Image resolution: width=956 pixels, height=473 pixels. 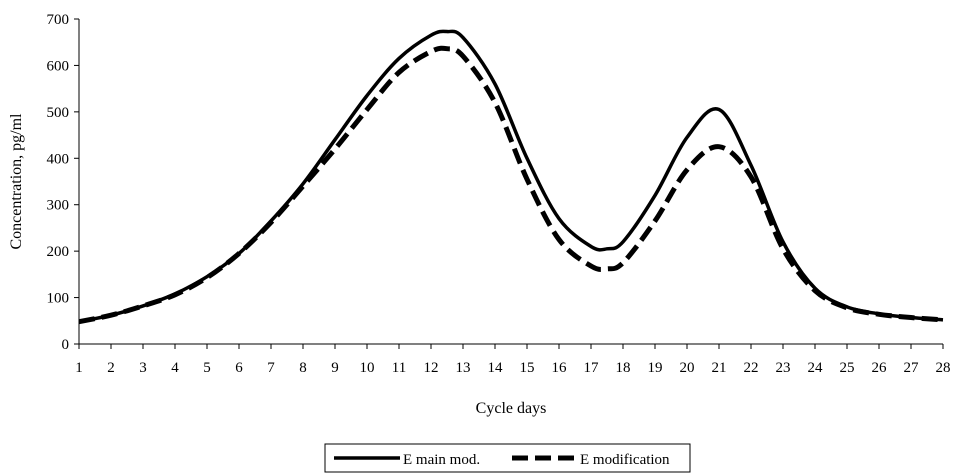 What do you see at coordinates (431, 368) in the screenshot?
I see `x-tick-label: 12` at bounding box center [431, 368].